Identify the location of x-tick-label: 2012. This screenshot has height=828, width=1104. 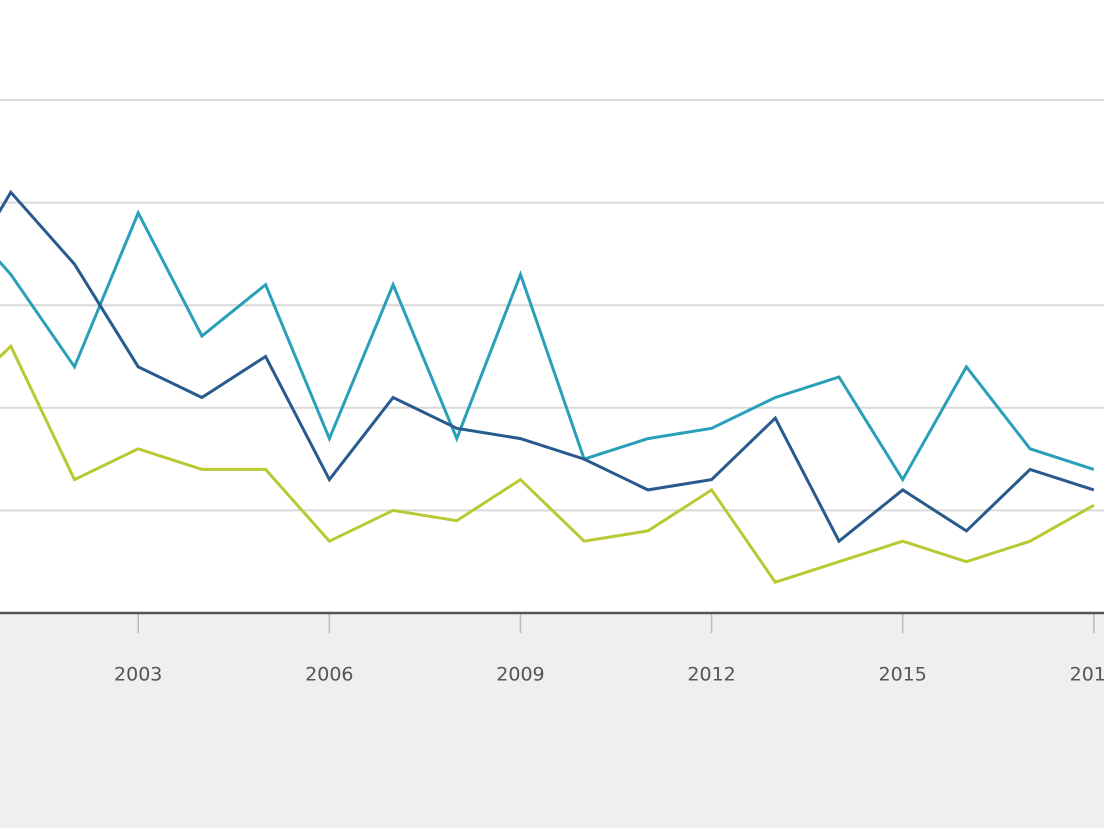
(711, 675).